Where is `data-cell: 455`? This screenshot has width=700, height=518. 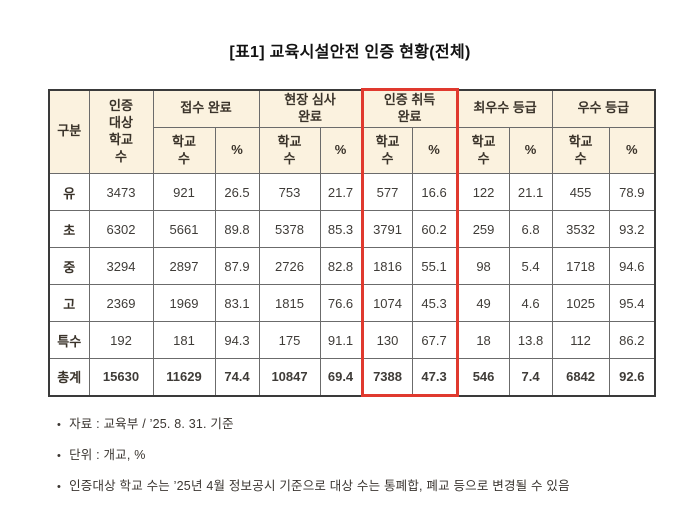
data-cell: 455 is located at coordinates (580, 192).